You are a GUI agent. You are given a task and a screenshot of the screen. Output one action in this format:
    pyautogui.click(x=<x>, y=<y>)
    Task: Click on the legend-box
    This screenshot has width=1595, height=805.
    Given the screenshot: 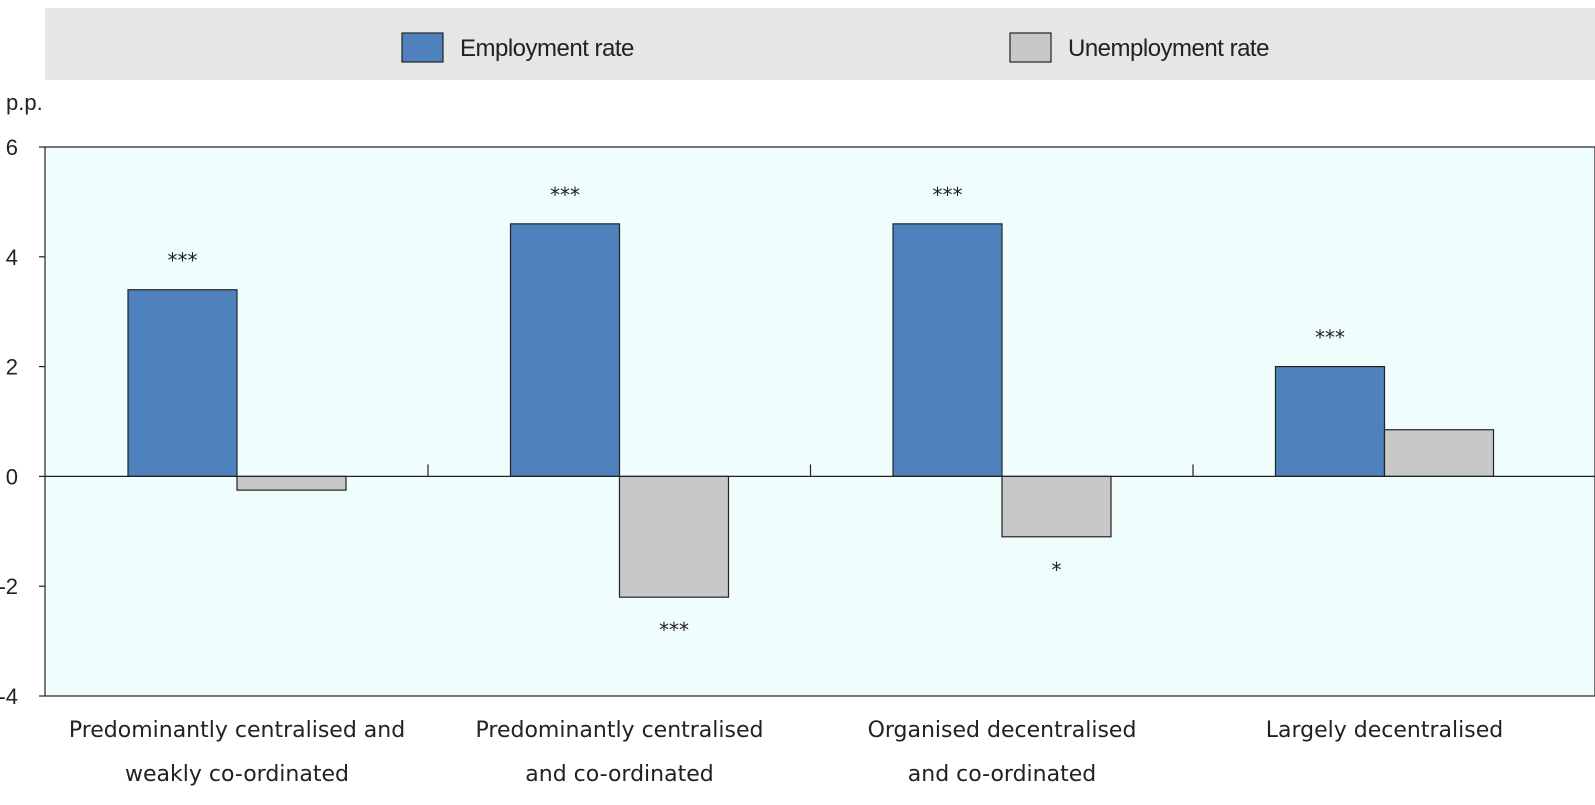 What is the action you would take?
    pyautogui.click(x=820, y=44)
    